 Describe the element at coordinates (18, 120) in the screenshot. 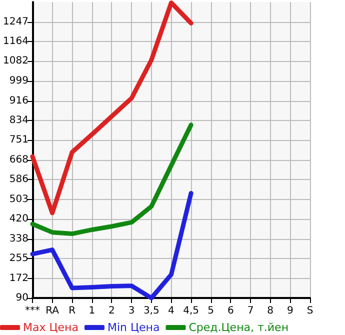

I see `y-tick-label: 834` at that location.